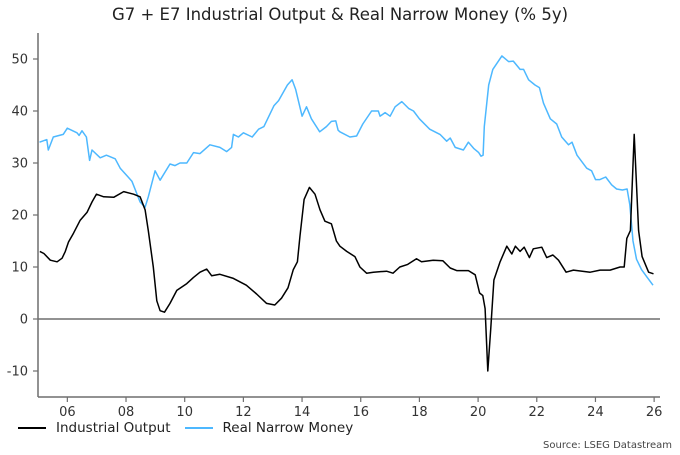 Image resolution: width=680 pixels, height=455 pixels. Describe the element at coordinates (478, 412) in the screenshot. I see `x-tick-label: 20` at that location.